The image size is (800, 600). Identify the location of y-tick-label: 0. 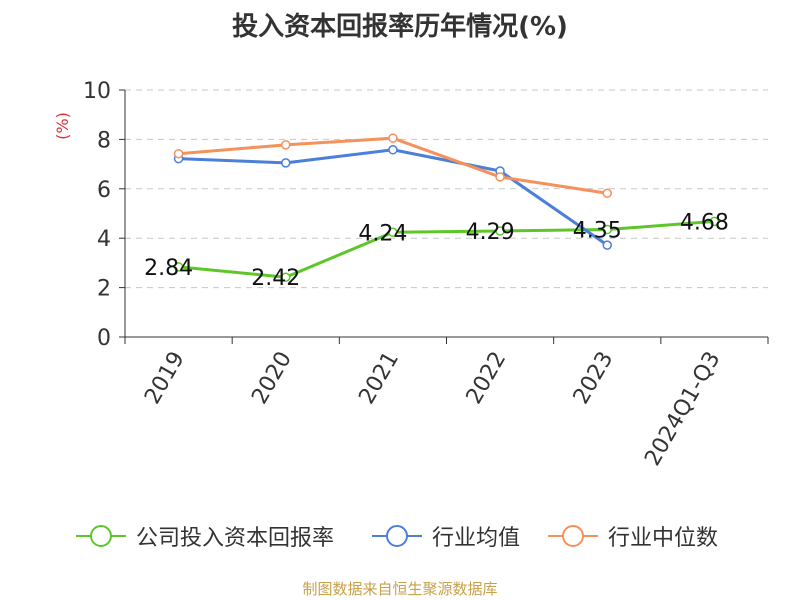
(104, 338).